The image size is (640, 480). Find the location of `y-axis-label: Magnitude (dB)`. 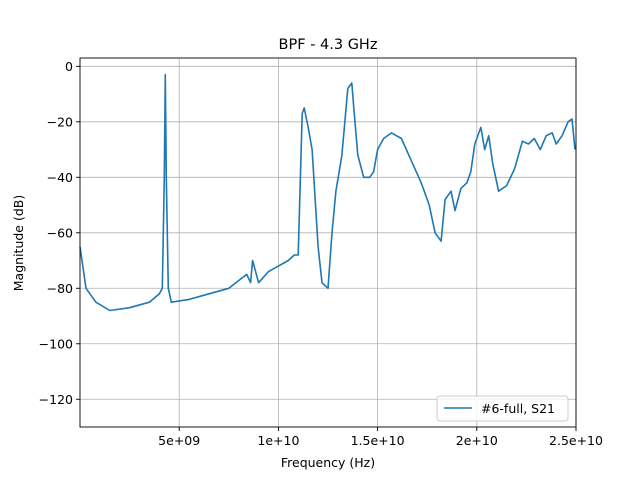

y-axis-label: Magnitude (dB) is located at coordinates (18, 243).